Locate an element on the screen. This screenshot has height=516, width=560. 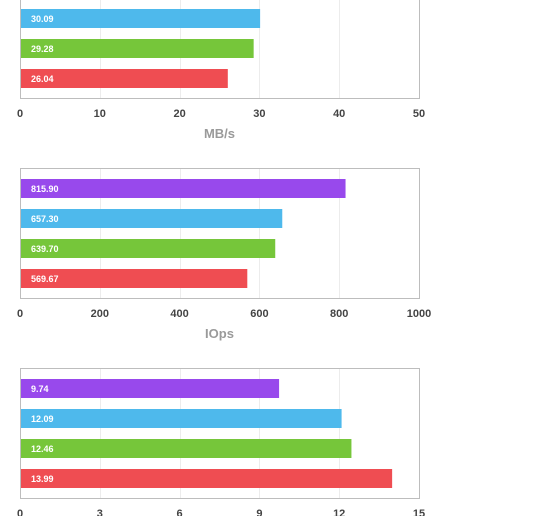
x-tick-label: 40 is located at coordinates (339, 114).